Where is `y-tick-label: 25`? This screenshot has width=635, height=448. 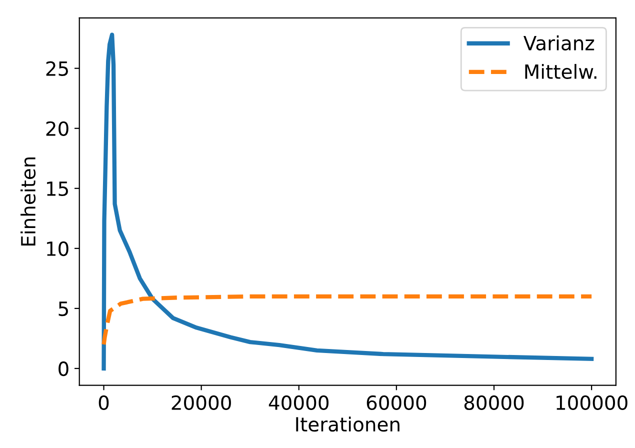 y-tick-label: 25 is located at coordinates (57, 68).